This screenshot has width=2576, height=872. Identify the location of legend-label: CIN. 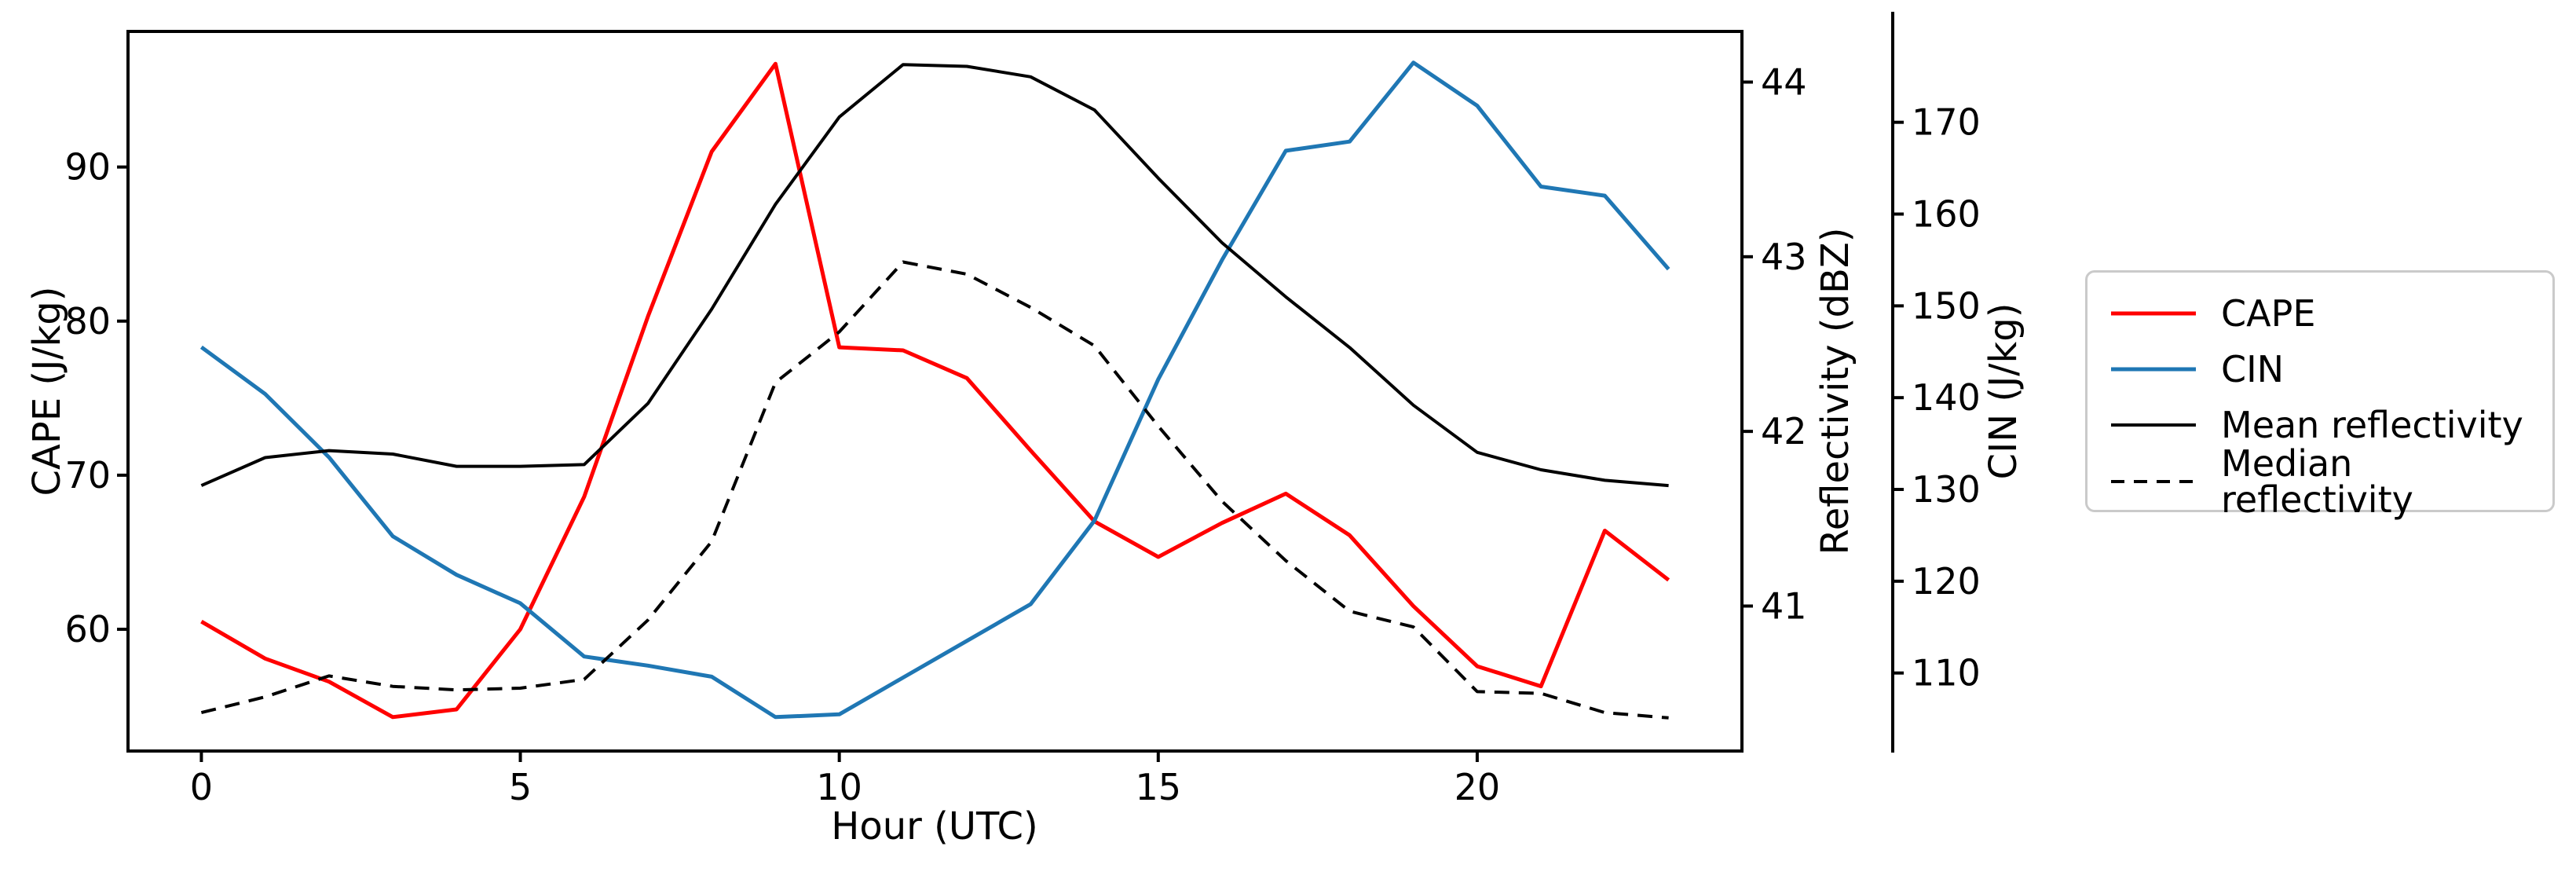
(2253, 368).